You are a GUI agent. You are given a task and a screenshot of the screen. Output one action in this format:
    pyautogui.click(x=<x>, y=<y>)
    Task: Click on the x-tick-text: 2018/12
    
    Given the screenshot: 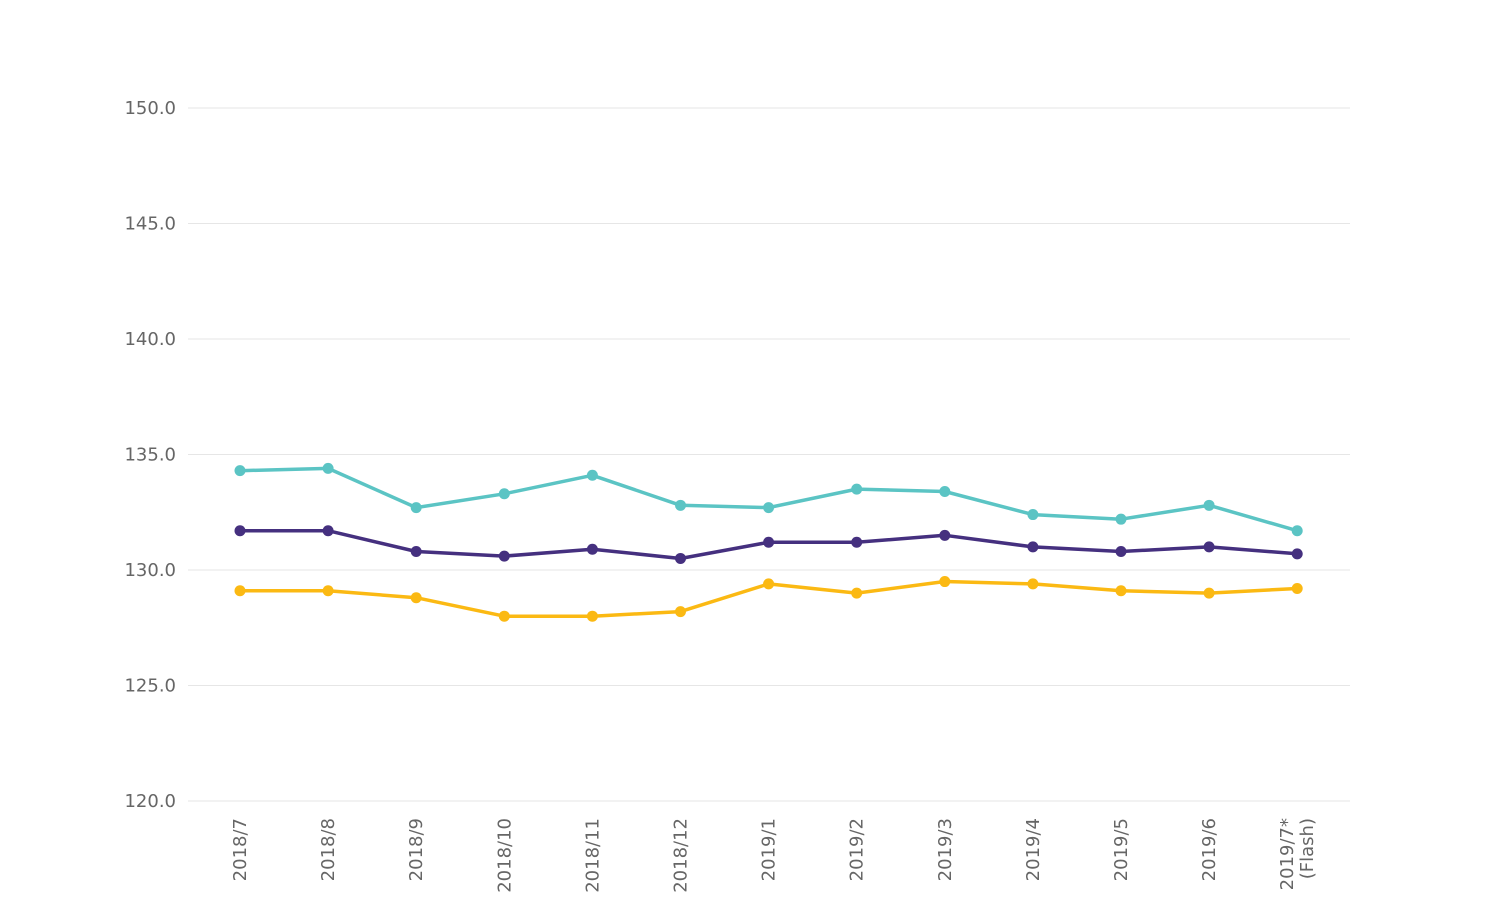 What is the action you would take?
    pyautogui.click(x=681, y=855)
    